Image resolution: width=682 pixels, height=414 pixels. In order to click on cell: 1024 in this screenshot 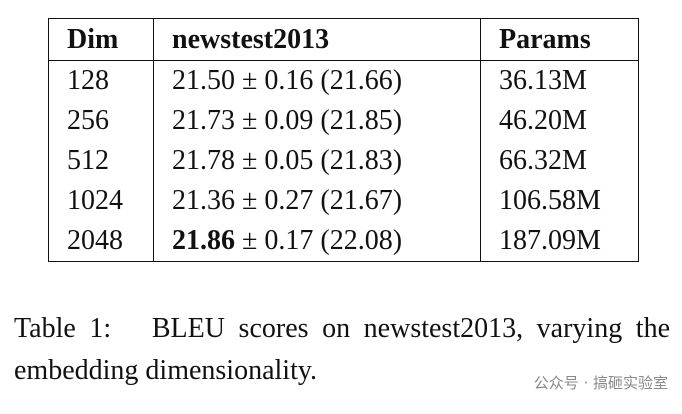, I will do `click(101, 201)`.